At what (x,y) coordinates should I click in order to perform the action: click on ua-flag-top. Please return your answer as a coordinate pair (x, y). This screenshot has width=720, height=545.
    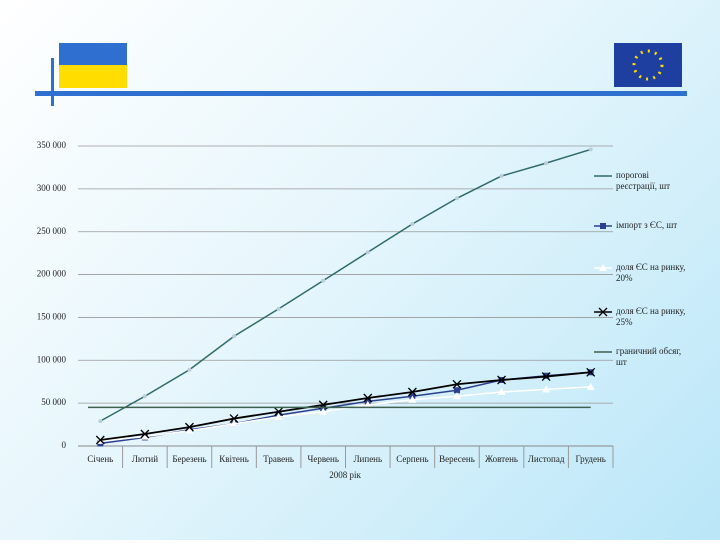
    Looking at the image, I should click on (93, 54).